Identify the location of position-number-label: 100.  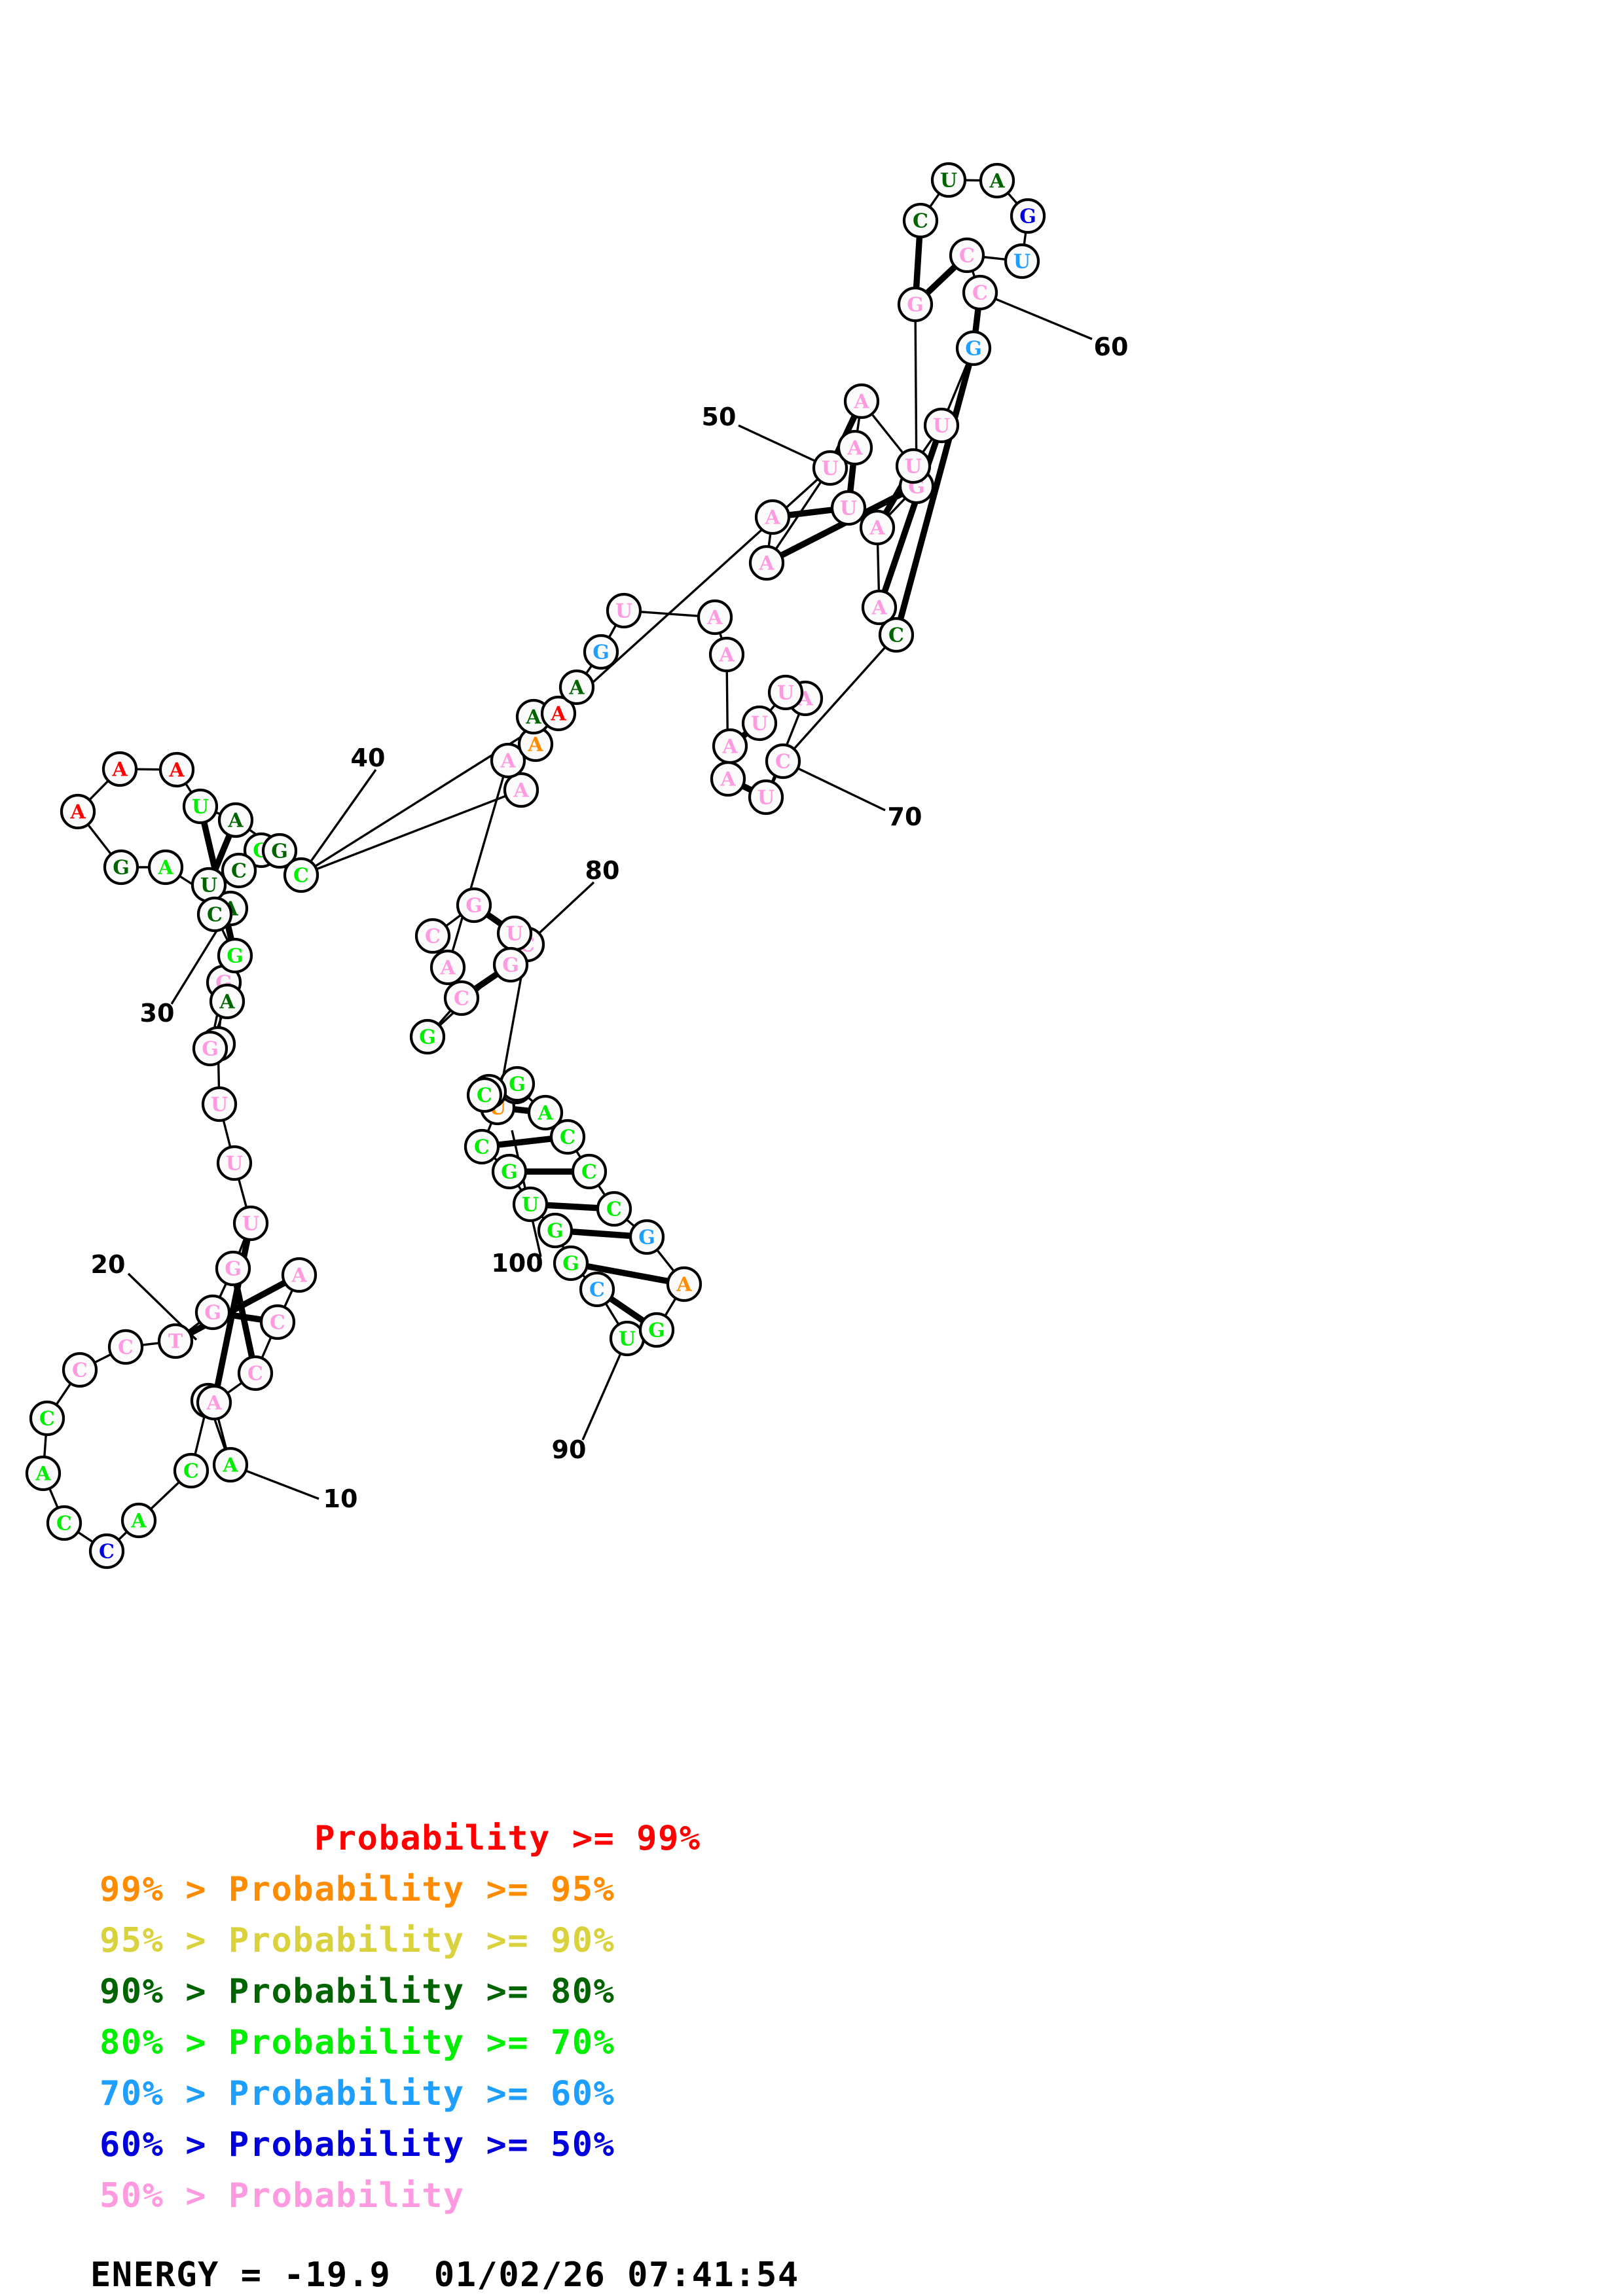
(517, 1263).